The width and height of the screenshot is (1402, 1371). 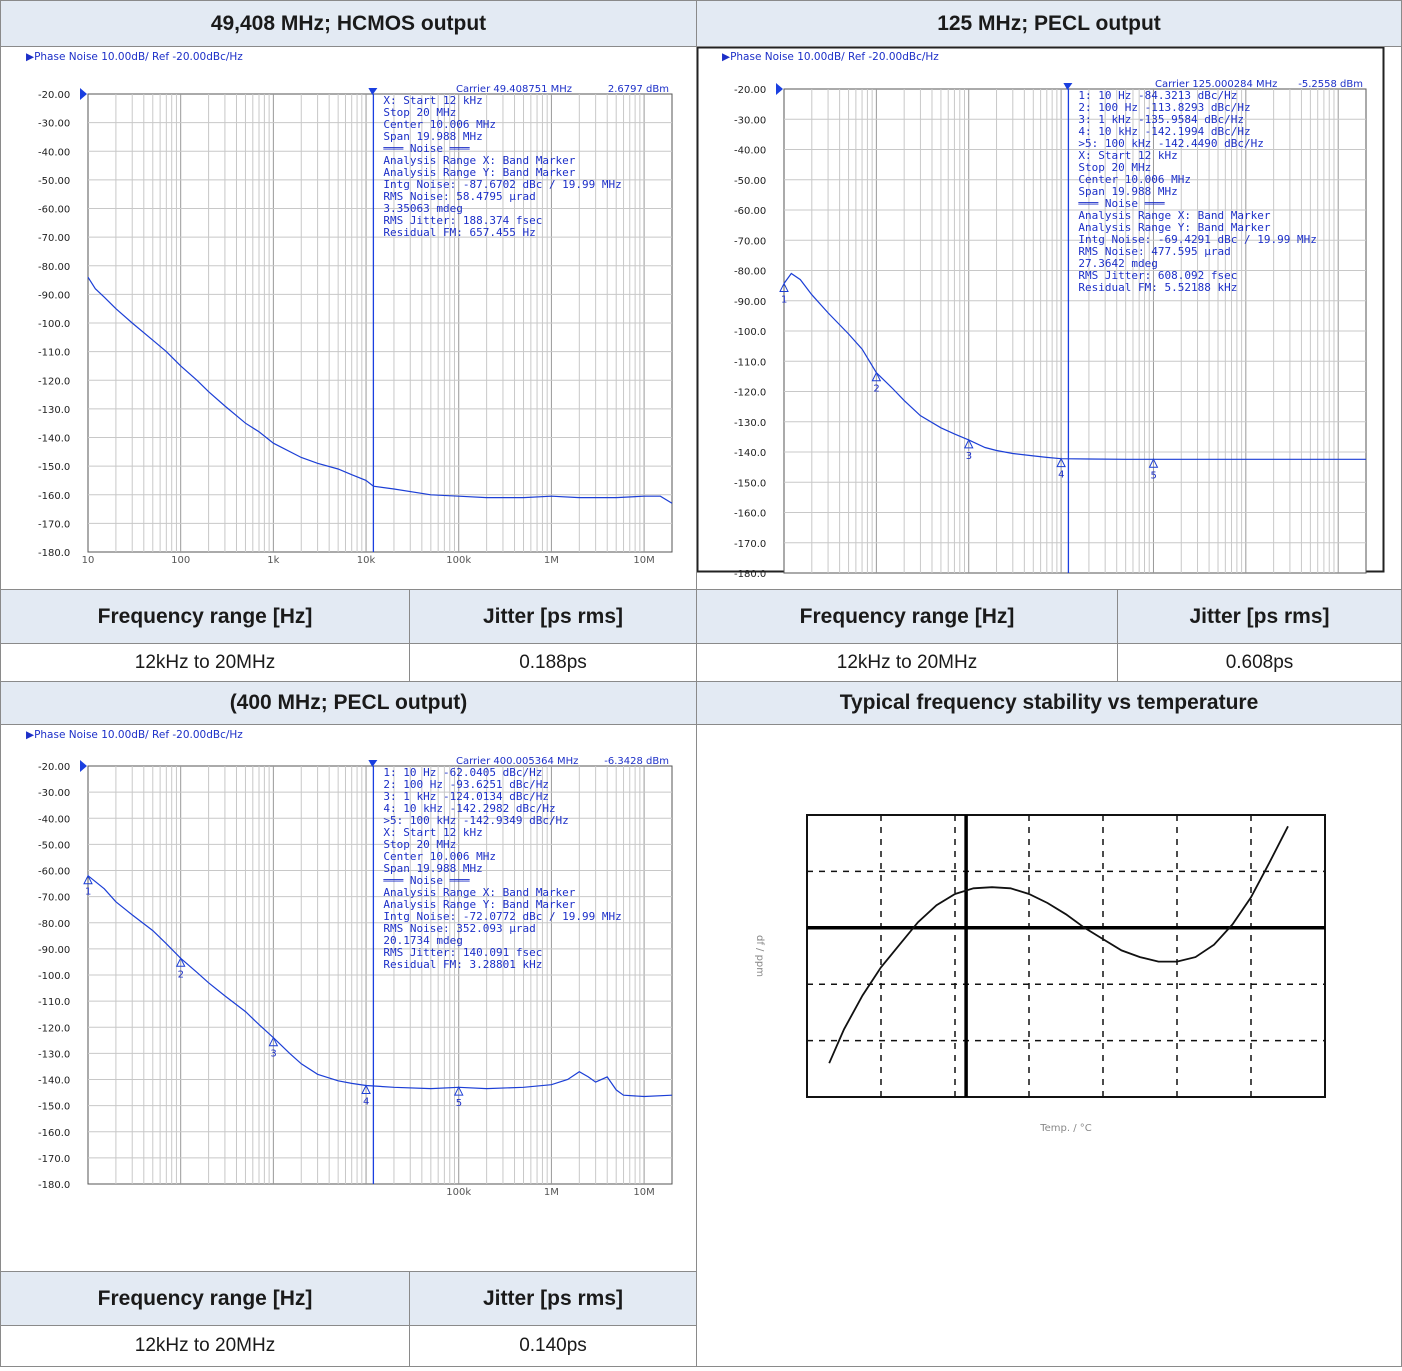 What do you see at coordinates (502, 184) in the screenshot?
I see `info-line: Intg Noise: -87.6702 dBc / 19.99 MHz` at bounding box center [502, 184].